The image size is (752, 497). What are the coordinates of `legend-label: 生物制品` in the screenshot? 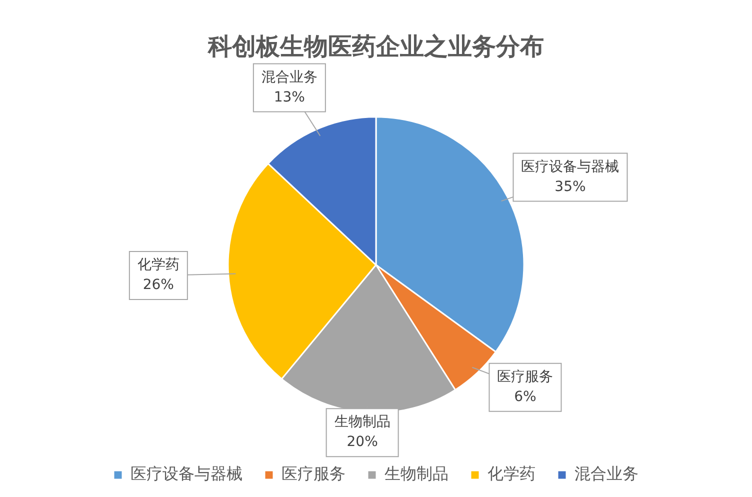 It's located at (416, 474).